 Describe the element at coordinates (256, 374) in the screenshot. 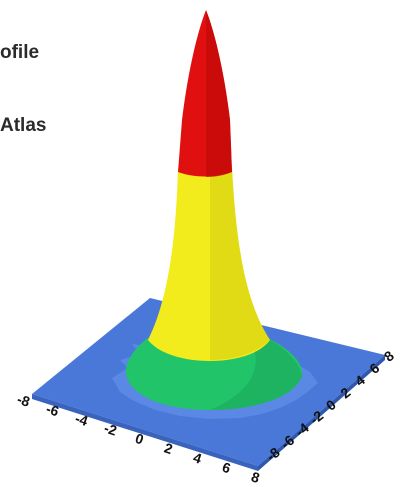

I see `surface-band-green-shade` at that location.